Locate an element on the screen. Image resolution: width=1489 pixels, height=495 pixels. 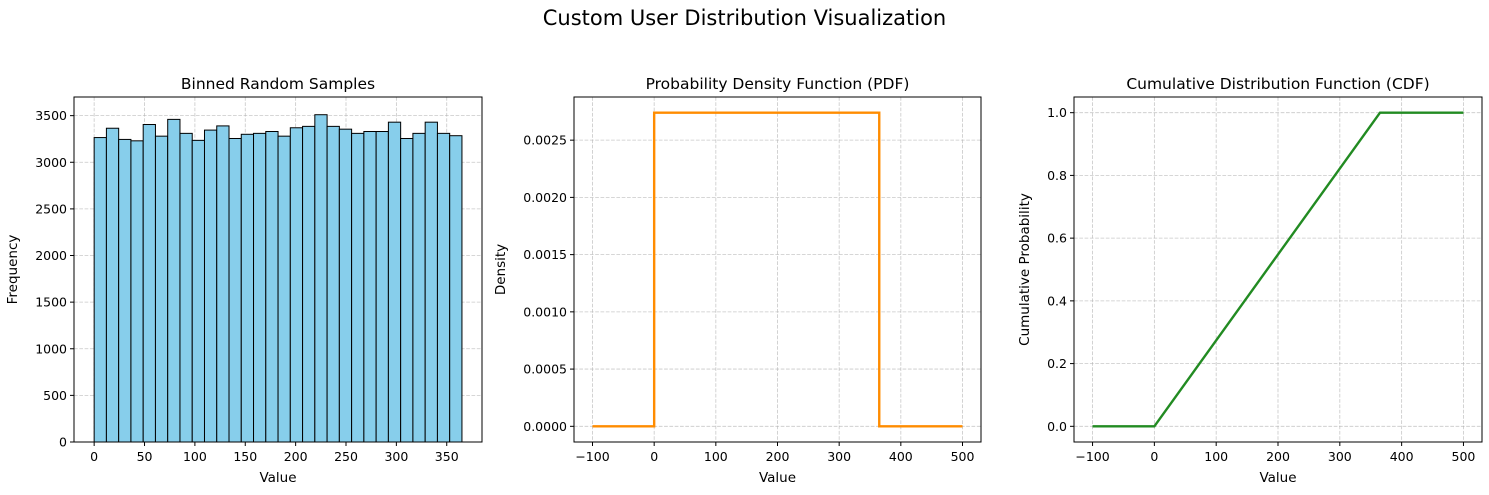
y-tick-label: 1500 is located at coordinates (51, 302).